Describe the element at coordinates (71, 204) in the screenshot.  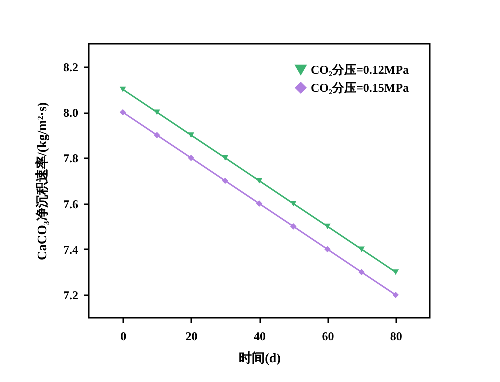
I see `y-tick-label: 7.6` at that location.